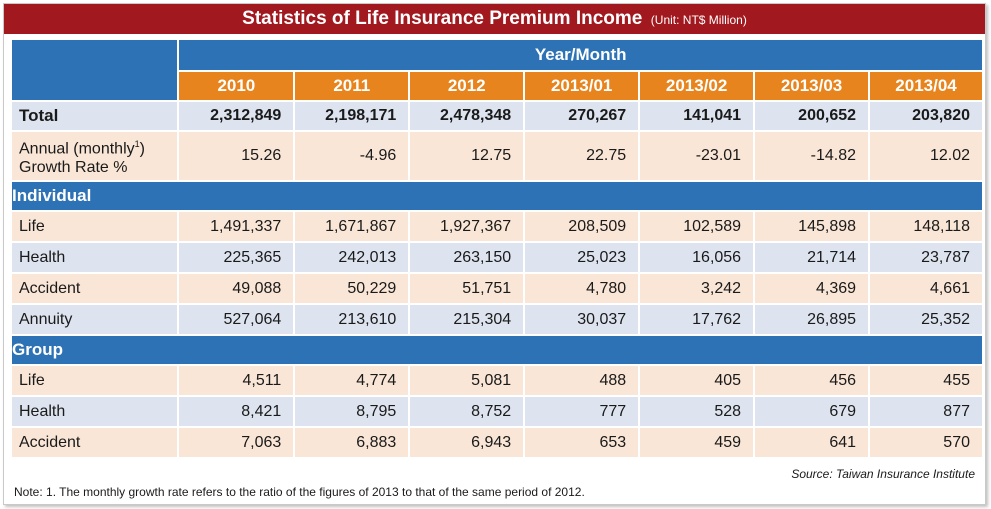 Image resolution: width=991 pixels, height=509 pixels. What do you see at coordinates (582, 380) in the screenshot?
I see `table-cell: 488` at bounding box center [582, 380].